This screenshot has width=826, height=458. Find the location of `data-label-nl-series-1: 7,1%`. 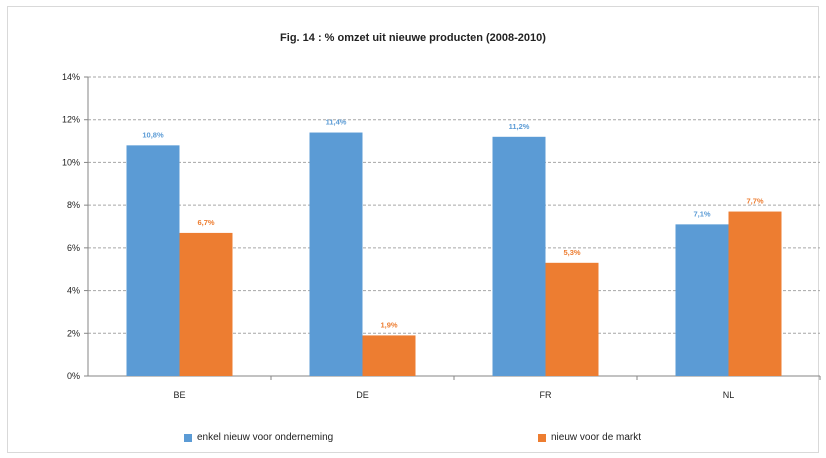

data-label-nl-series-1: 7,1% is located at coordinates (701, 213).